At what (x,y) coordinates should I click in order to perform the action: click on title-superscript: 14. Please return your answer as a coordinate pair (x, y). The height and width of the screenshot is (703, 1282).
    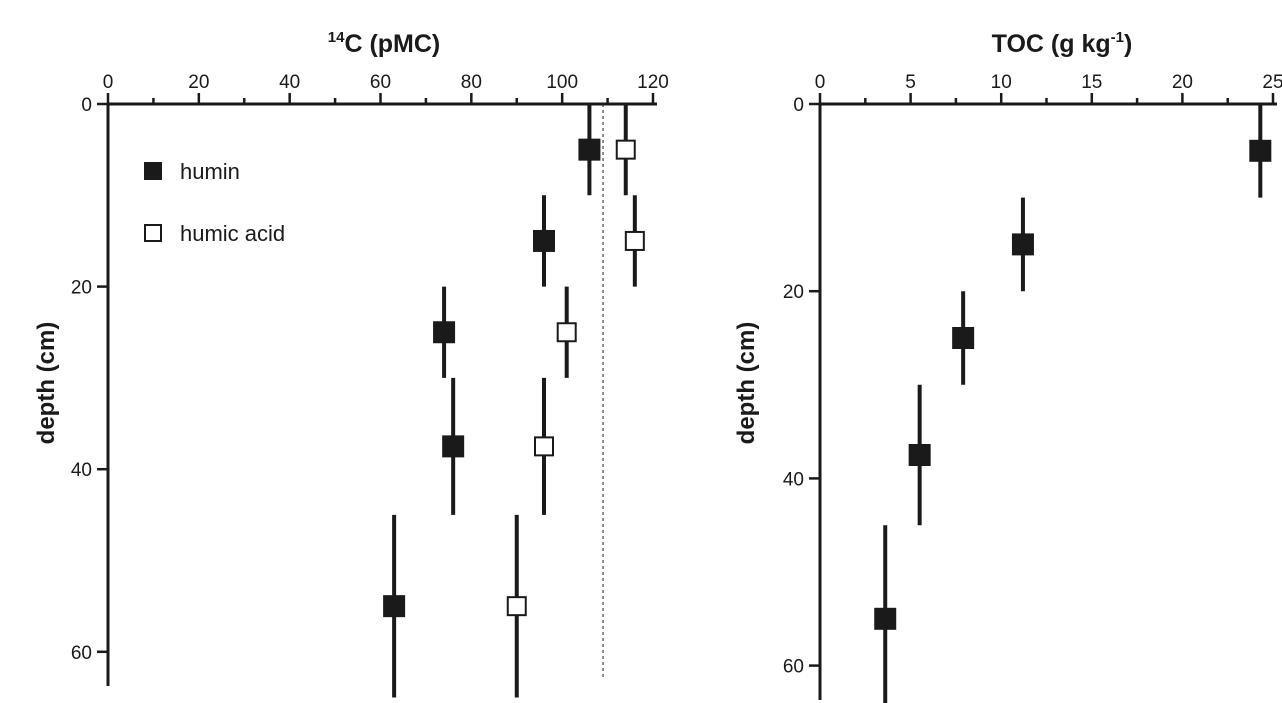
    Looking at the image, I should click on (336, 37).